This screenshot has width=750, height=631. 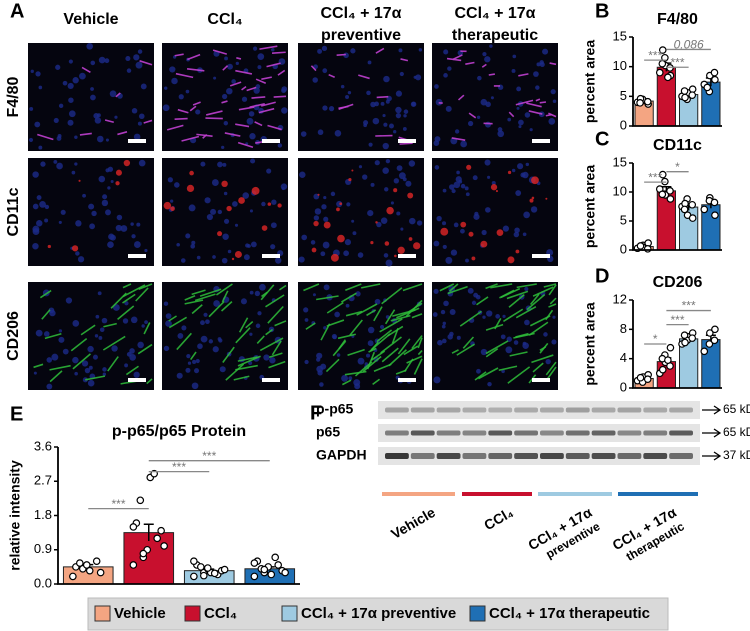 I want to click on panel-letter: D, so click(x=602, y=276).